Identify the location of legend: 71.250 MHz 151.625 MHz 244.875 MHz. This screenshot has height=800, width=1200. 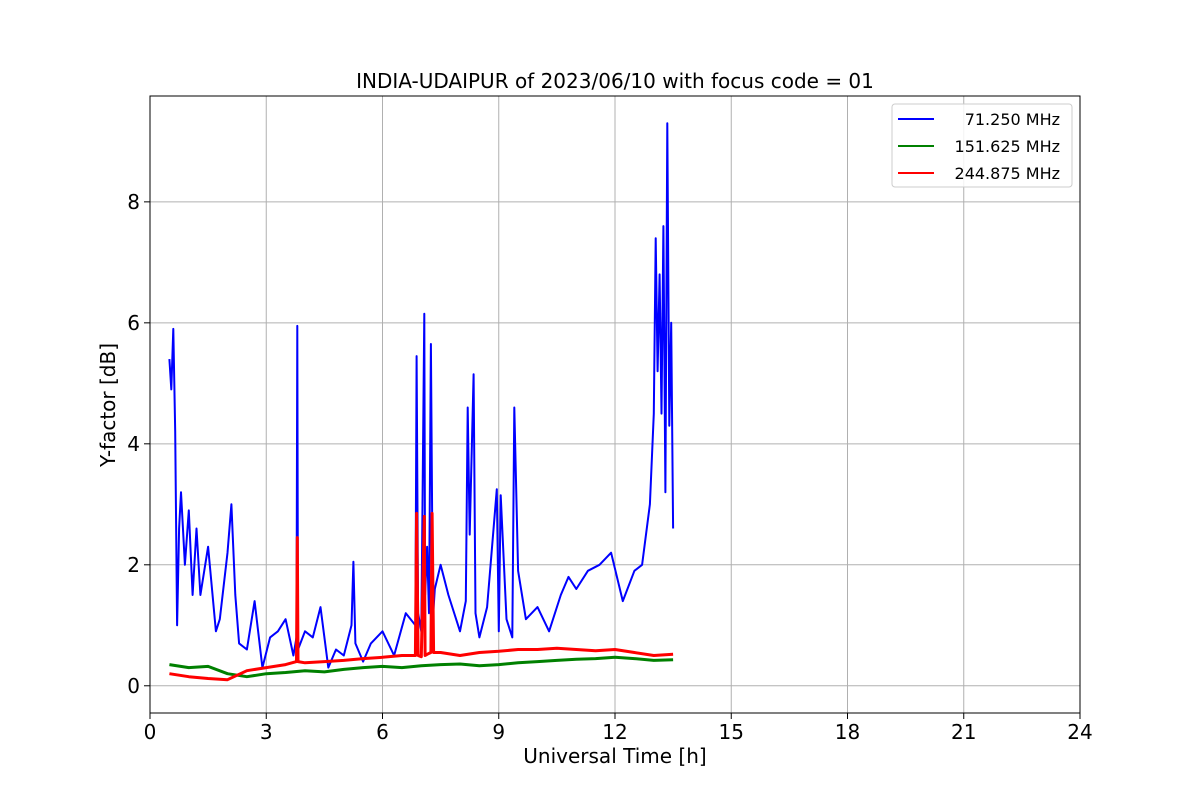
(982, 145).